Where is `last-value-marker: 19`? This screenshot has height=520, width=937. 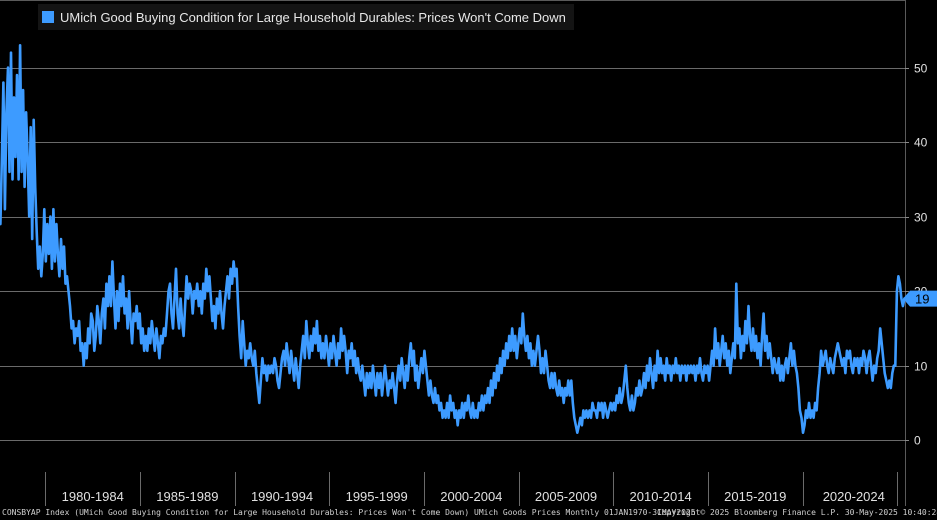 last-value-marker: 19 is located at coordinates (920, 298).